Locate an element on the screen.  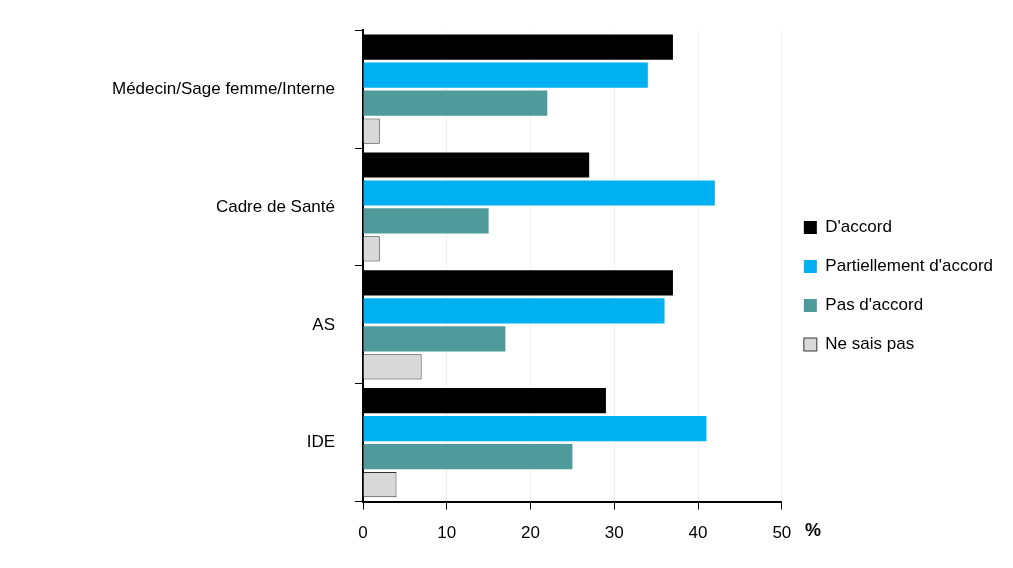
y-tick-label: Cadre de Santé is located at coordinates (275, 206).